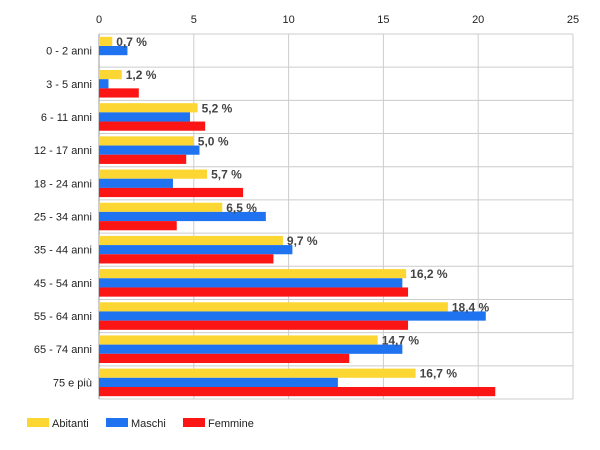 The width and height of the screenshot is (600, 450). Describe the element at coordinates (213, 141) in the screenshot. I see `data-label: 5,0 %` at that location.